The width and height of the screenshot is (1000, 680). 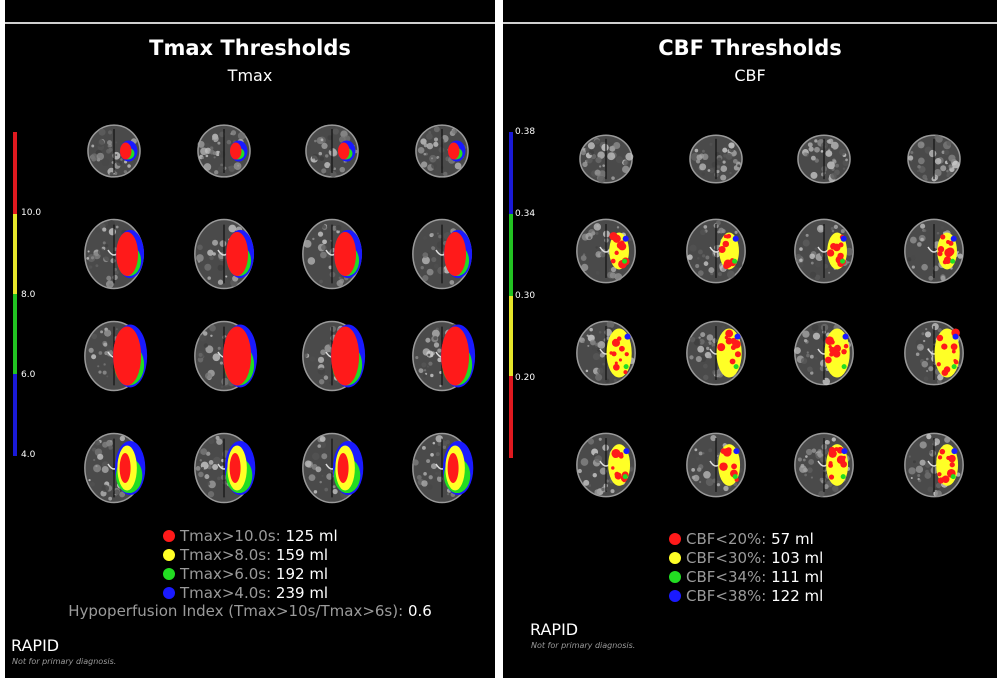 What do you see at coordinates (250, 593) in the screenshot?
I see `legend-row: Tmax>4.0s: 239 ml` at bounding box center [250, 593].